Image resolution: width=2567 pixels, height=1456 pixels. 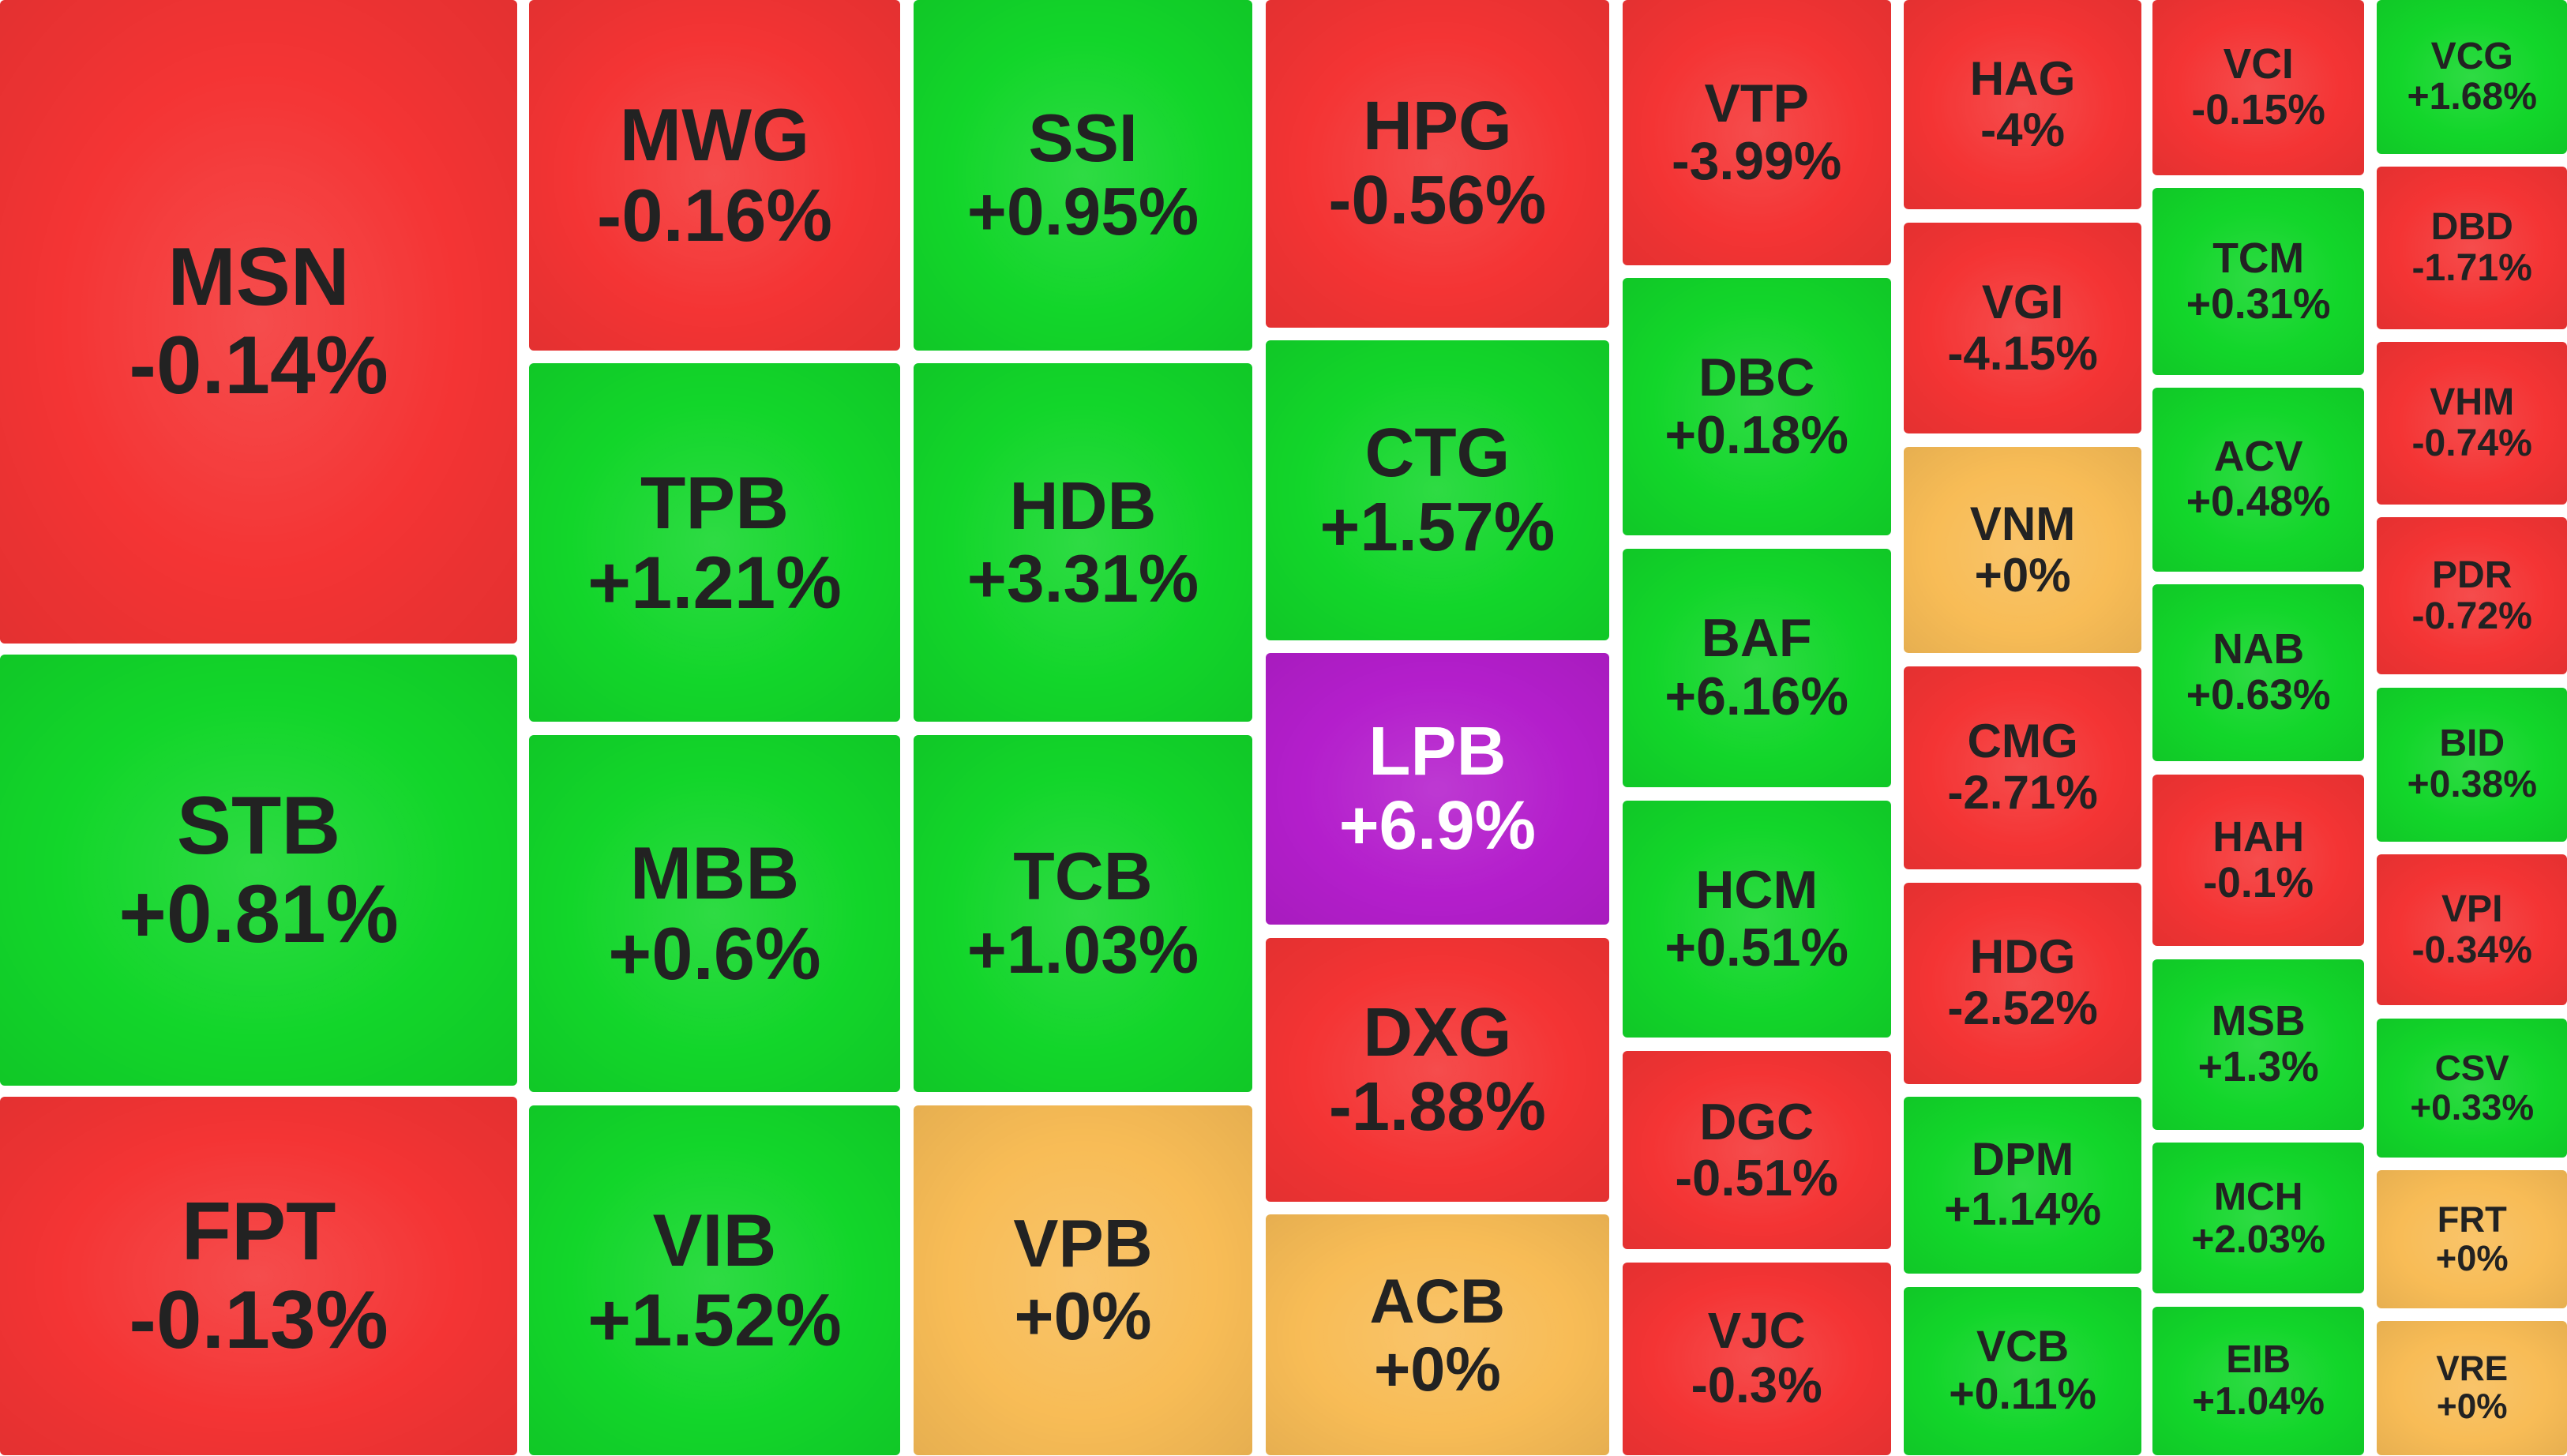 I want to click on change: +0.33%, so click(x=2472, y=1107).